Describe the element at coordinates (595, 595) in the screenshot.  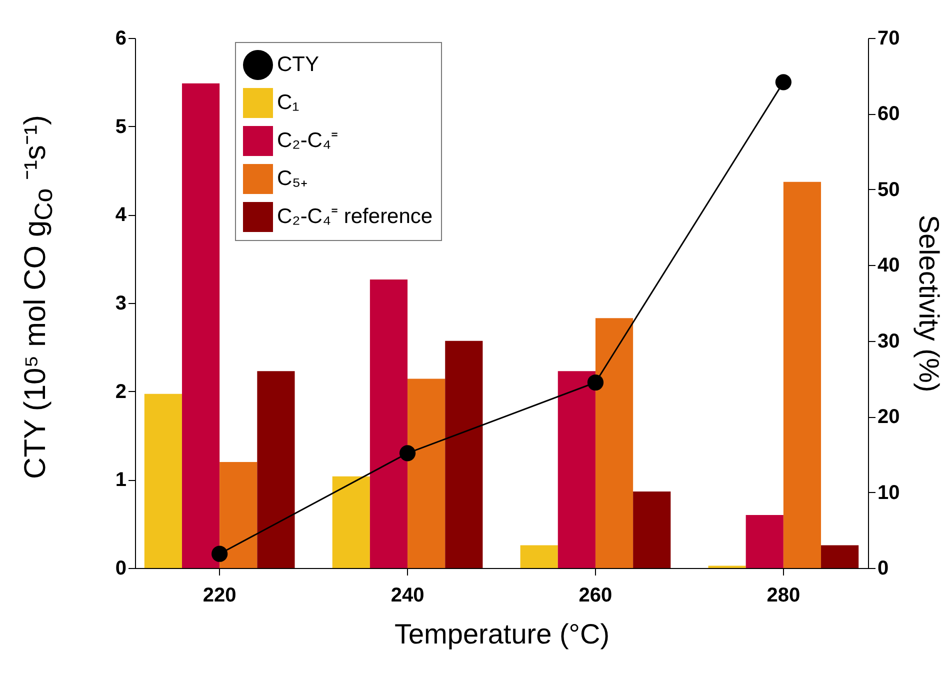
I see `x-tick-label: 260` at that location.